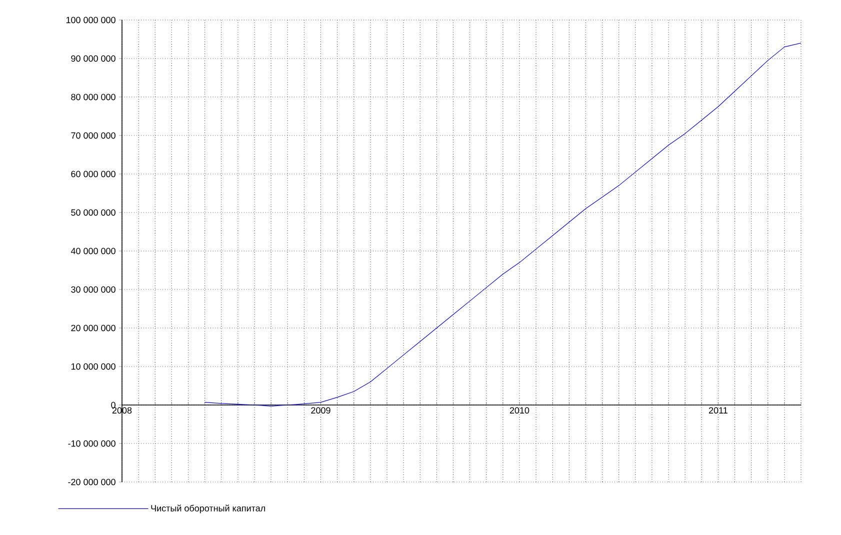 This screenshot has width=841, height=535. I want to click on y-tick-label: 100 000 000, so click(91, 20).